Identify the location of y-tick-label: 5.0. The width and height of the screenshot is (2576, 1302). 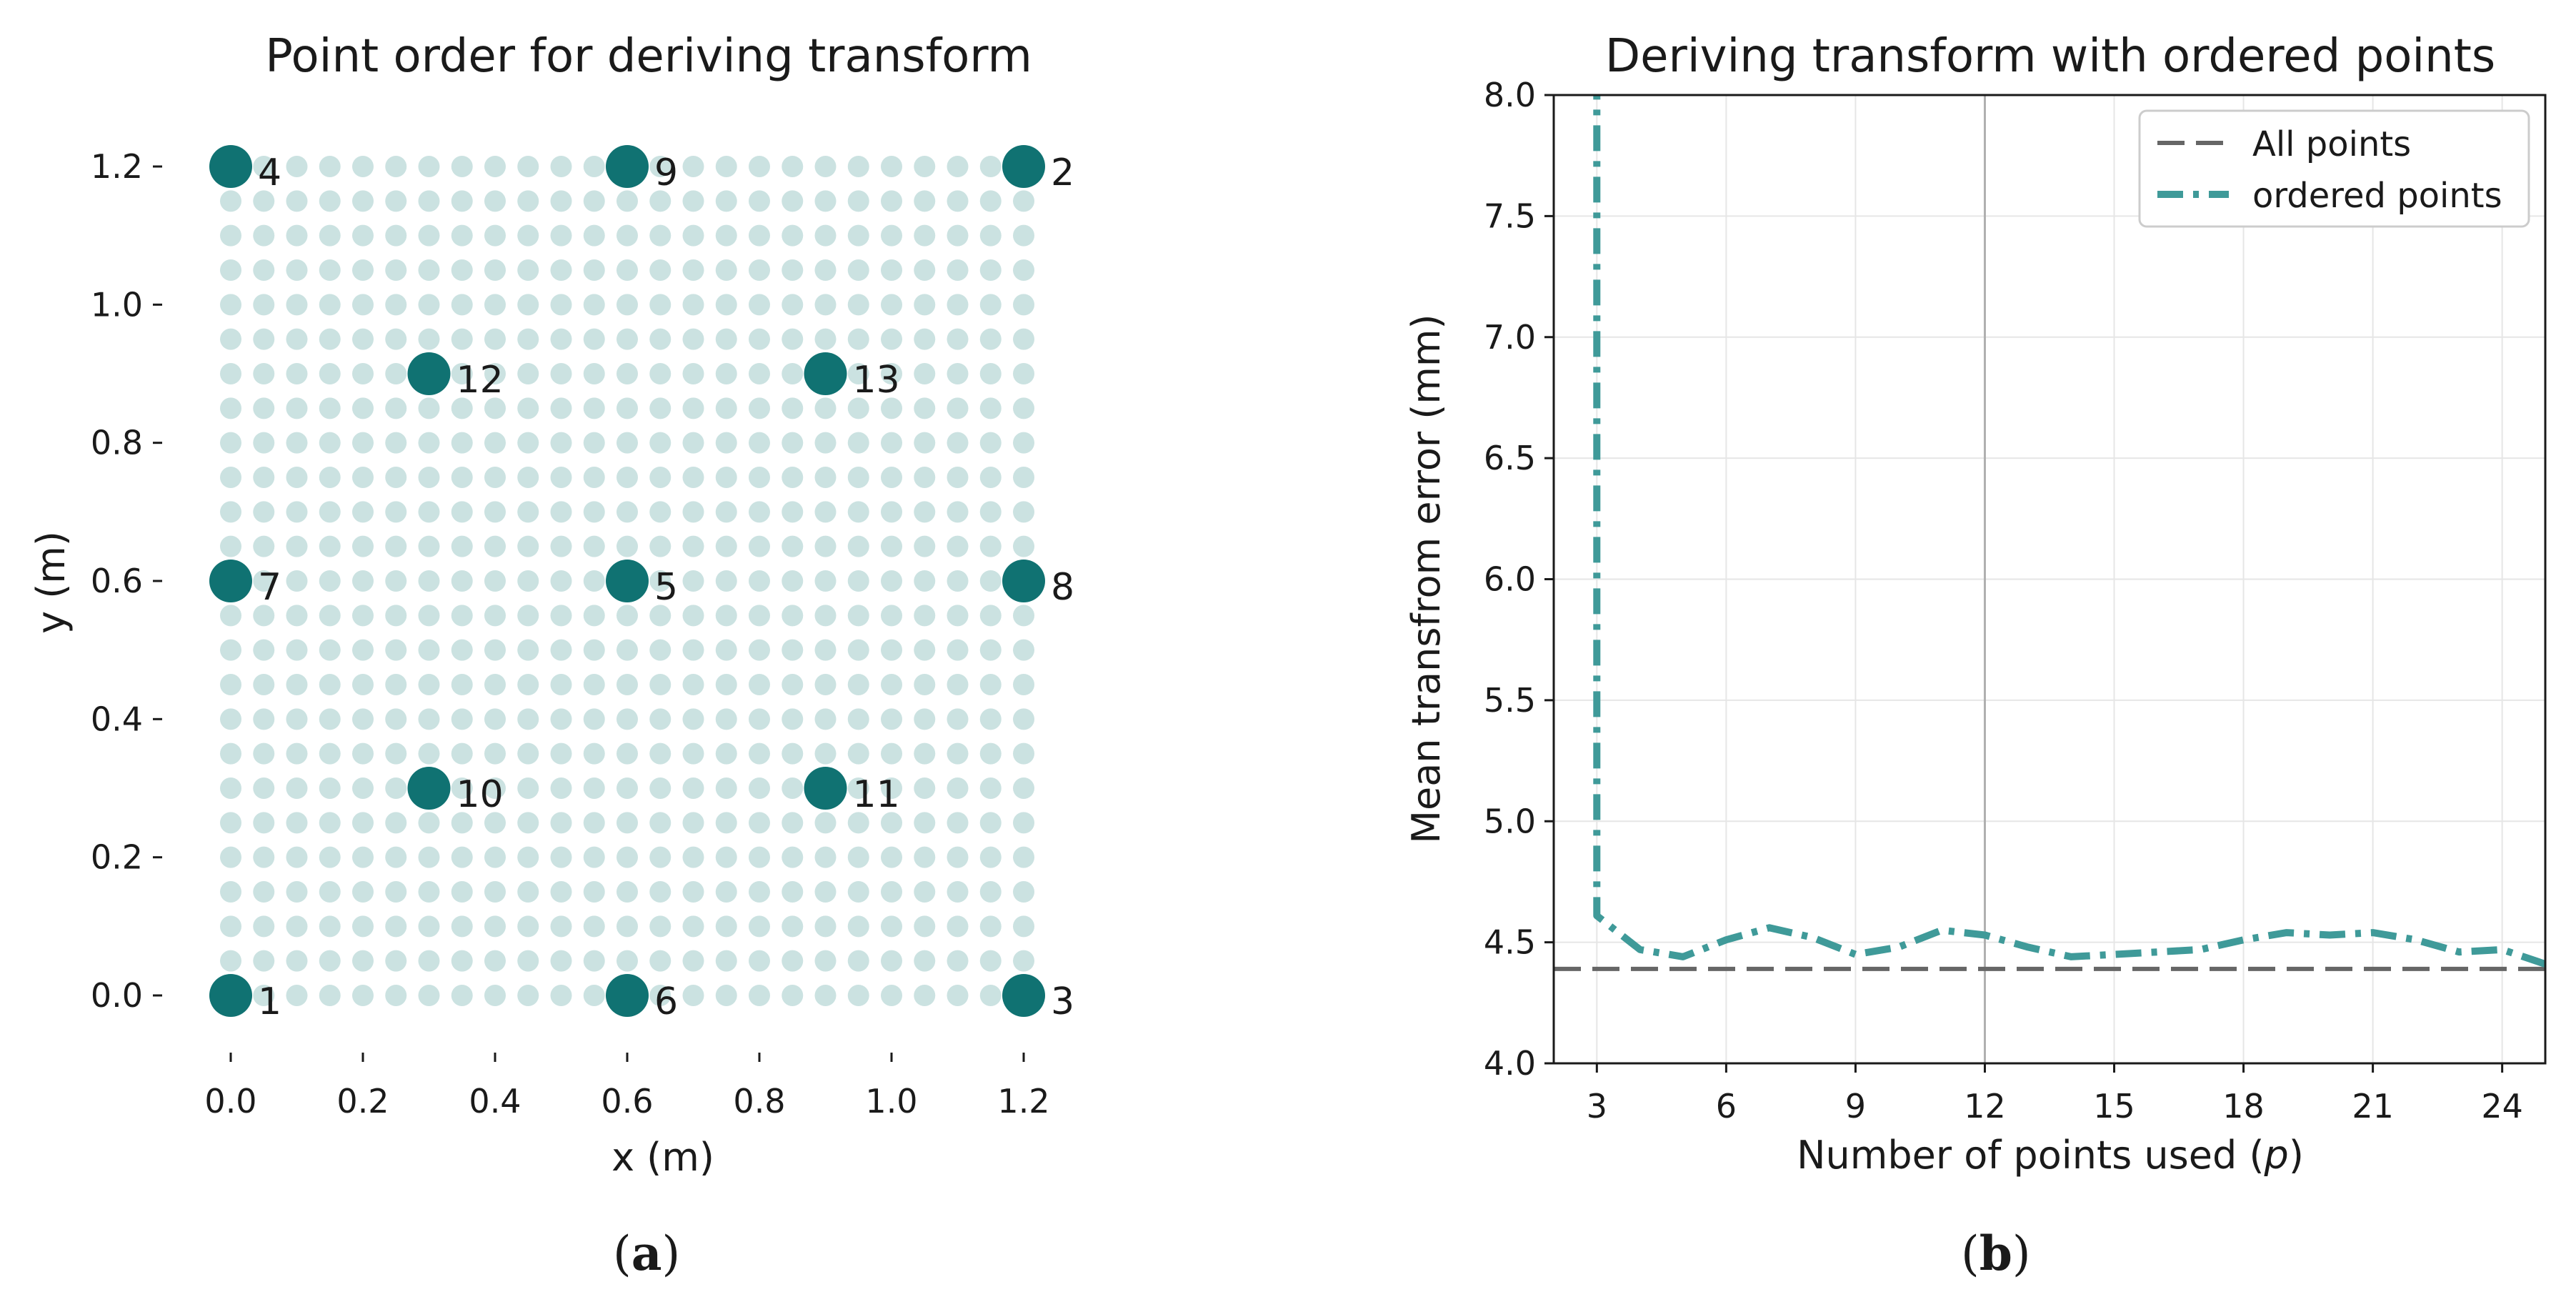
(1510, 821).